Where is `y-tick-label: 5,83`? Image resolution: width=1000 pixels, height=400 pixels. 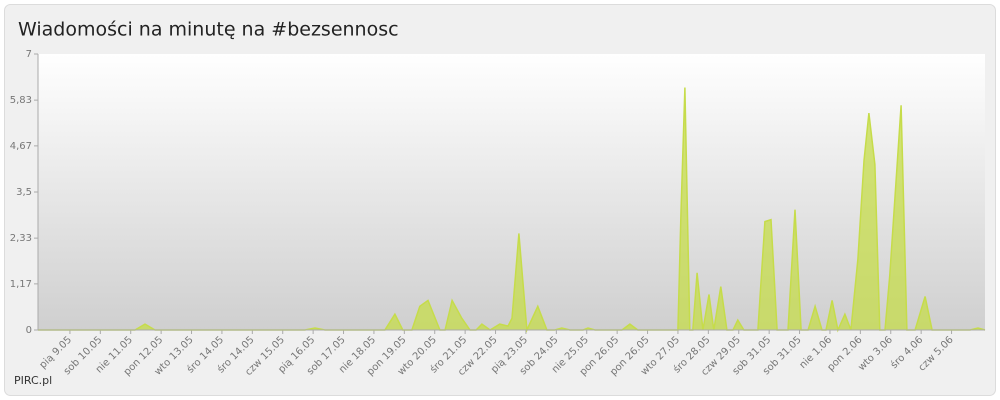
y-tick-label: 5,83 is located at coordinates (21, 100).